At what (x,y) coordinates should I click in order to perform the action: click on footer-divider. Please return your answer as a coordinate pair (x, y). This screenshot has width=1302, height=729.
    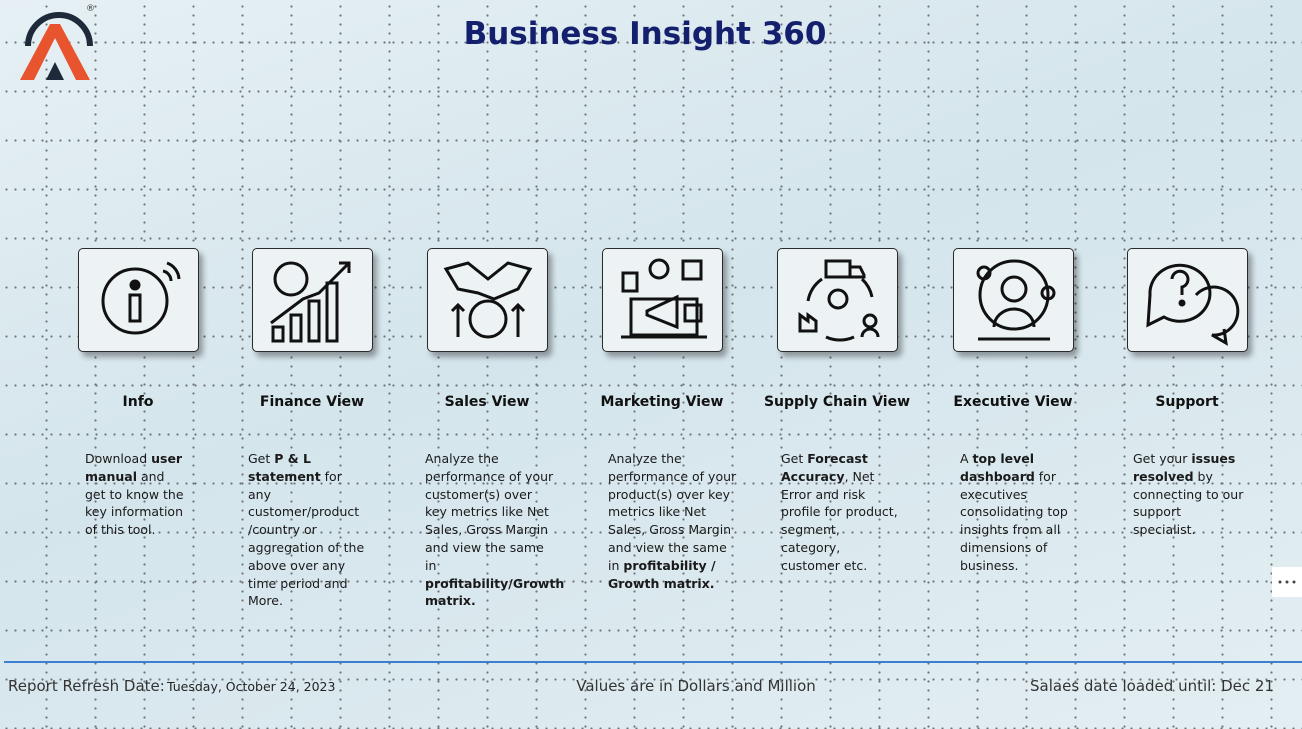
    Looking at the image, I should click on (653, 662).